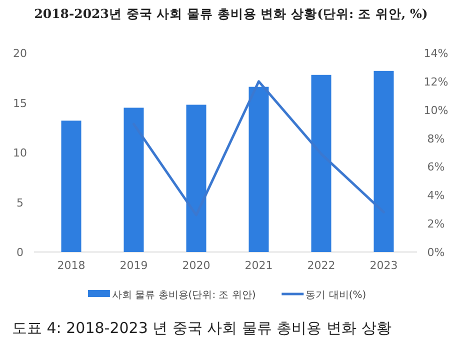 The image size is (462, 341). I want to click on x-tick-label: 2018, so click(71, 265).